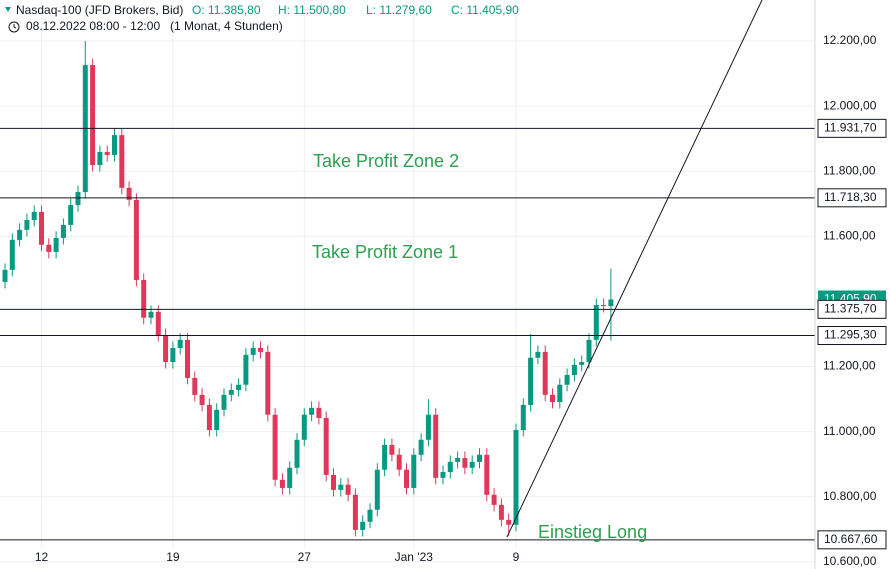  I want to click on annotation: Einstieg Long, so click(592, 532).